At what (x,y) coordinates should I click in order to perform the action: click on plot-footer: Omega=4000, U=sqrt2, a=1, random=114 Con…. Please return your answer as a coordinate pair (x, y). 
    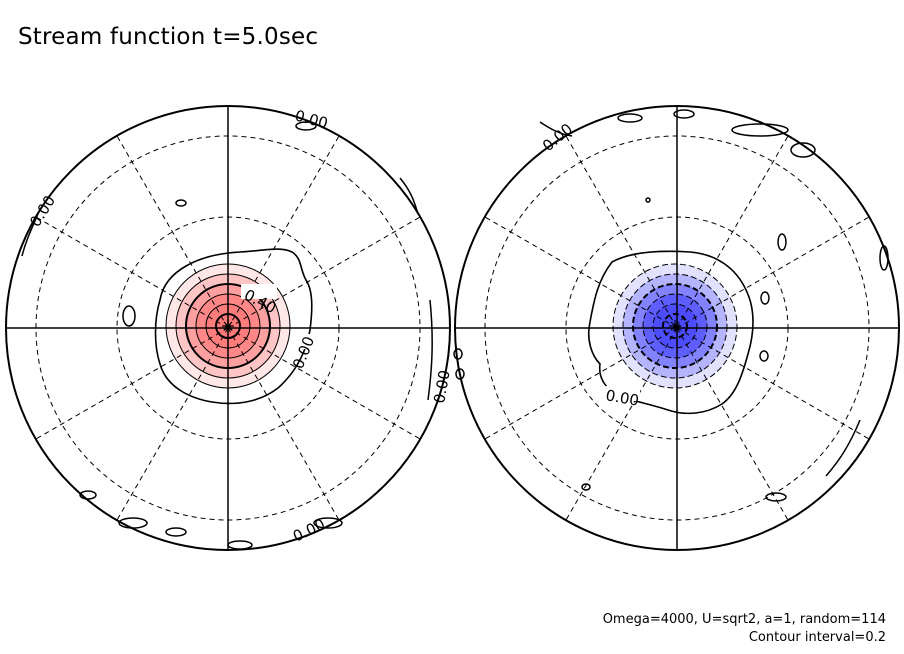
    Looking at the image, I should click on (744, 629).